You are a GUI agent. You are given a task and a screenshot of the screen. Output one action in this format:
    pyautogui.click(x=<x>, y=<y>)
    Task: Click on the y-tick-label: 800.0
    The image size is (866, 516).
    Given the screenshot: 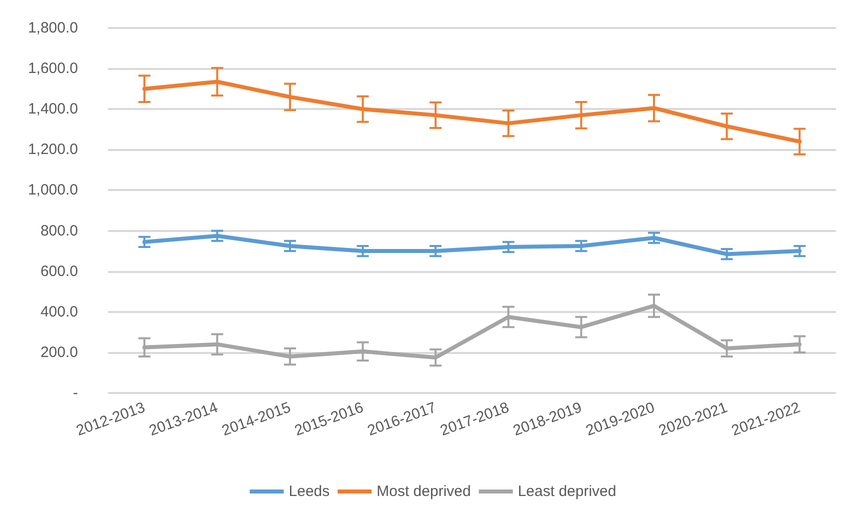 What is the action you would take?
    pyautogui.click(x=59, y=231)
    